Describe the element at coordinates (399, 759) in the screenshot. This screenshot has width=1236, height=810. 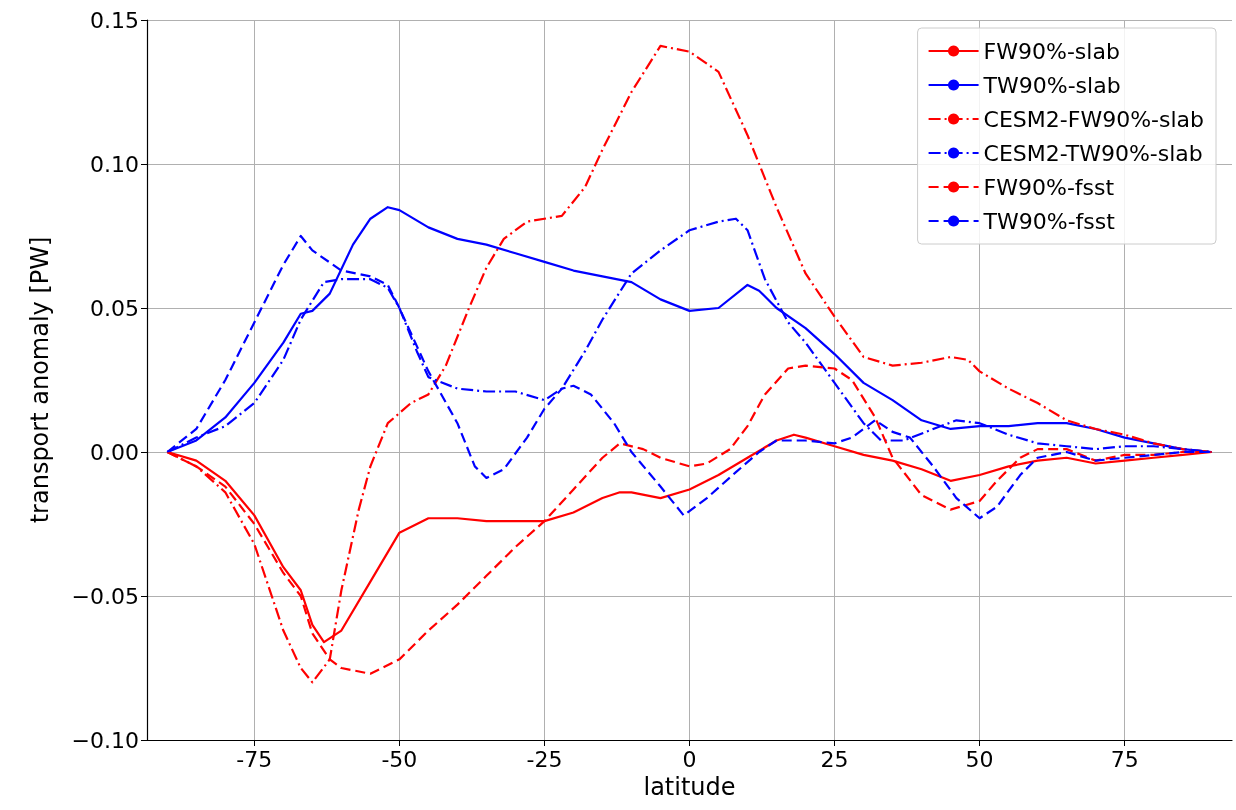
I see `x-tick-label: -50` at that location.